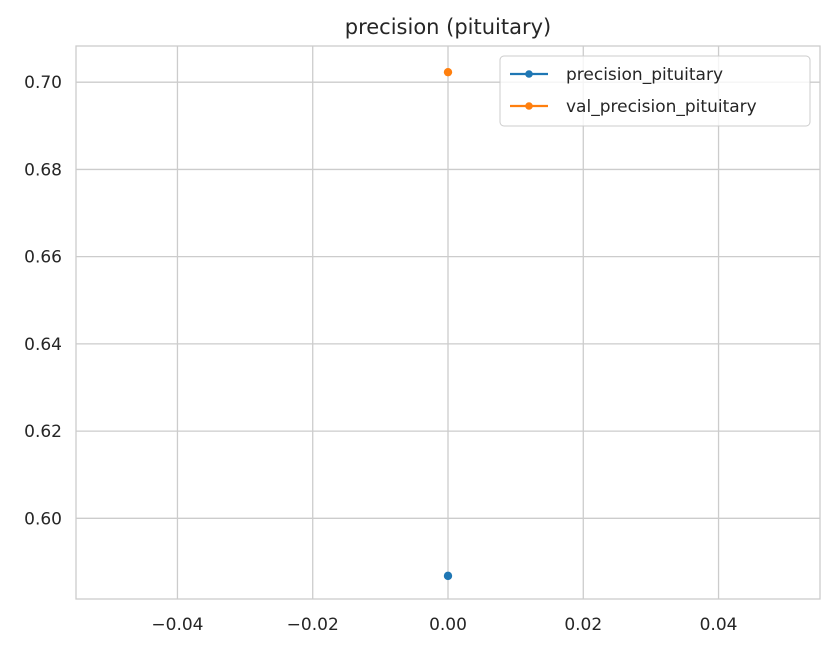 The width and height of the screenshot is (835, 650). What do you see at coordinates (448, 72) in the screenshot?
I see `data-point-val_precision_pituitary` at bounding box center [448, 72].